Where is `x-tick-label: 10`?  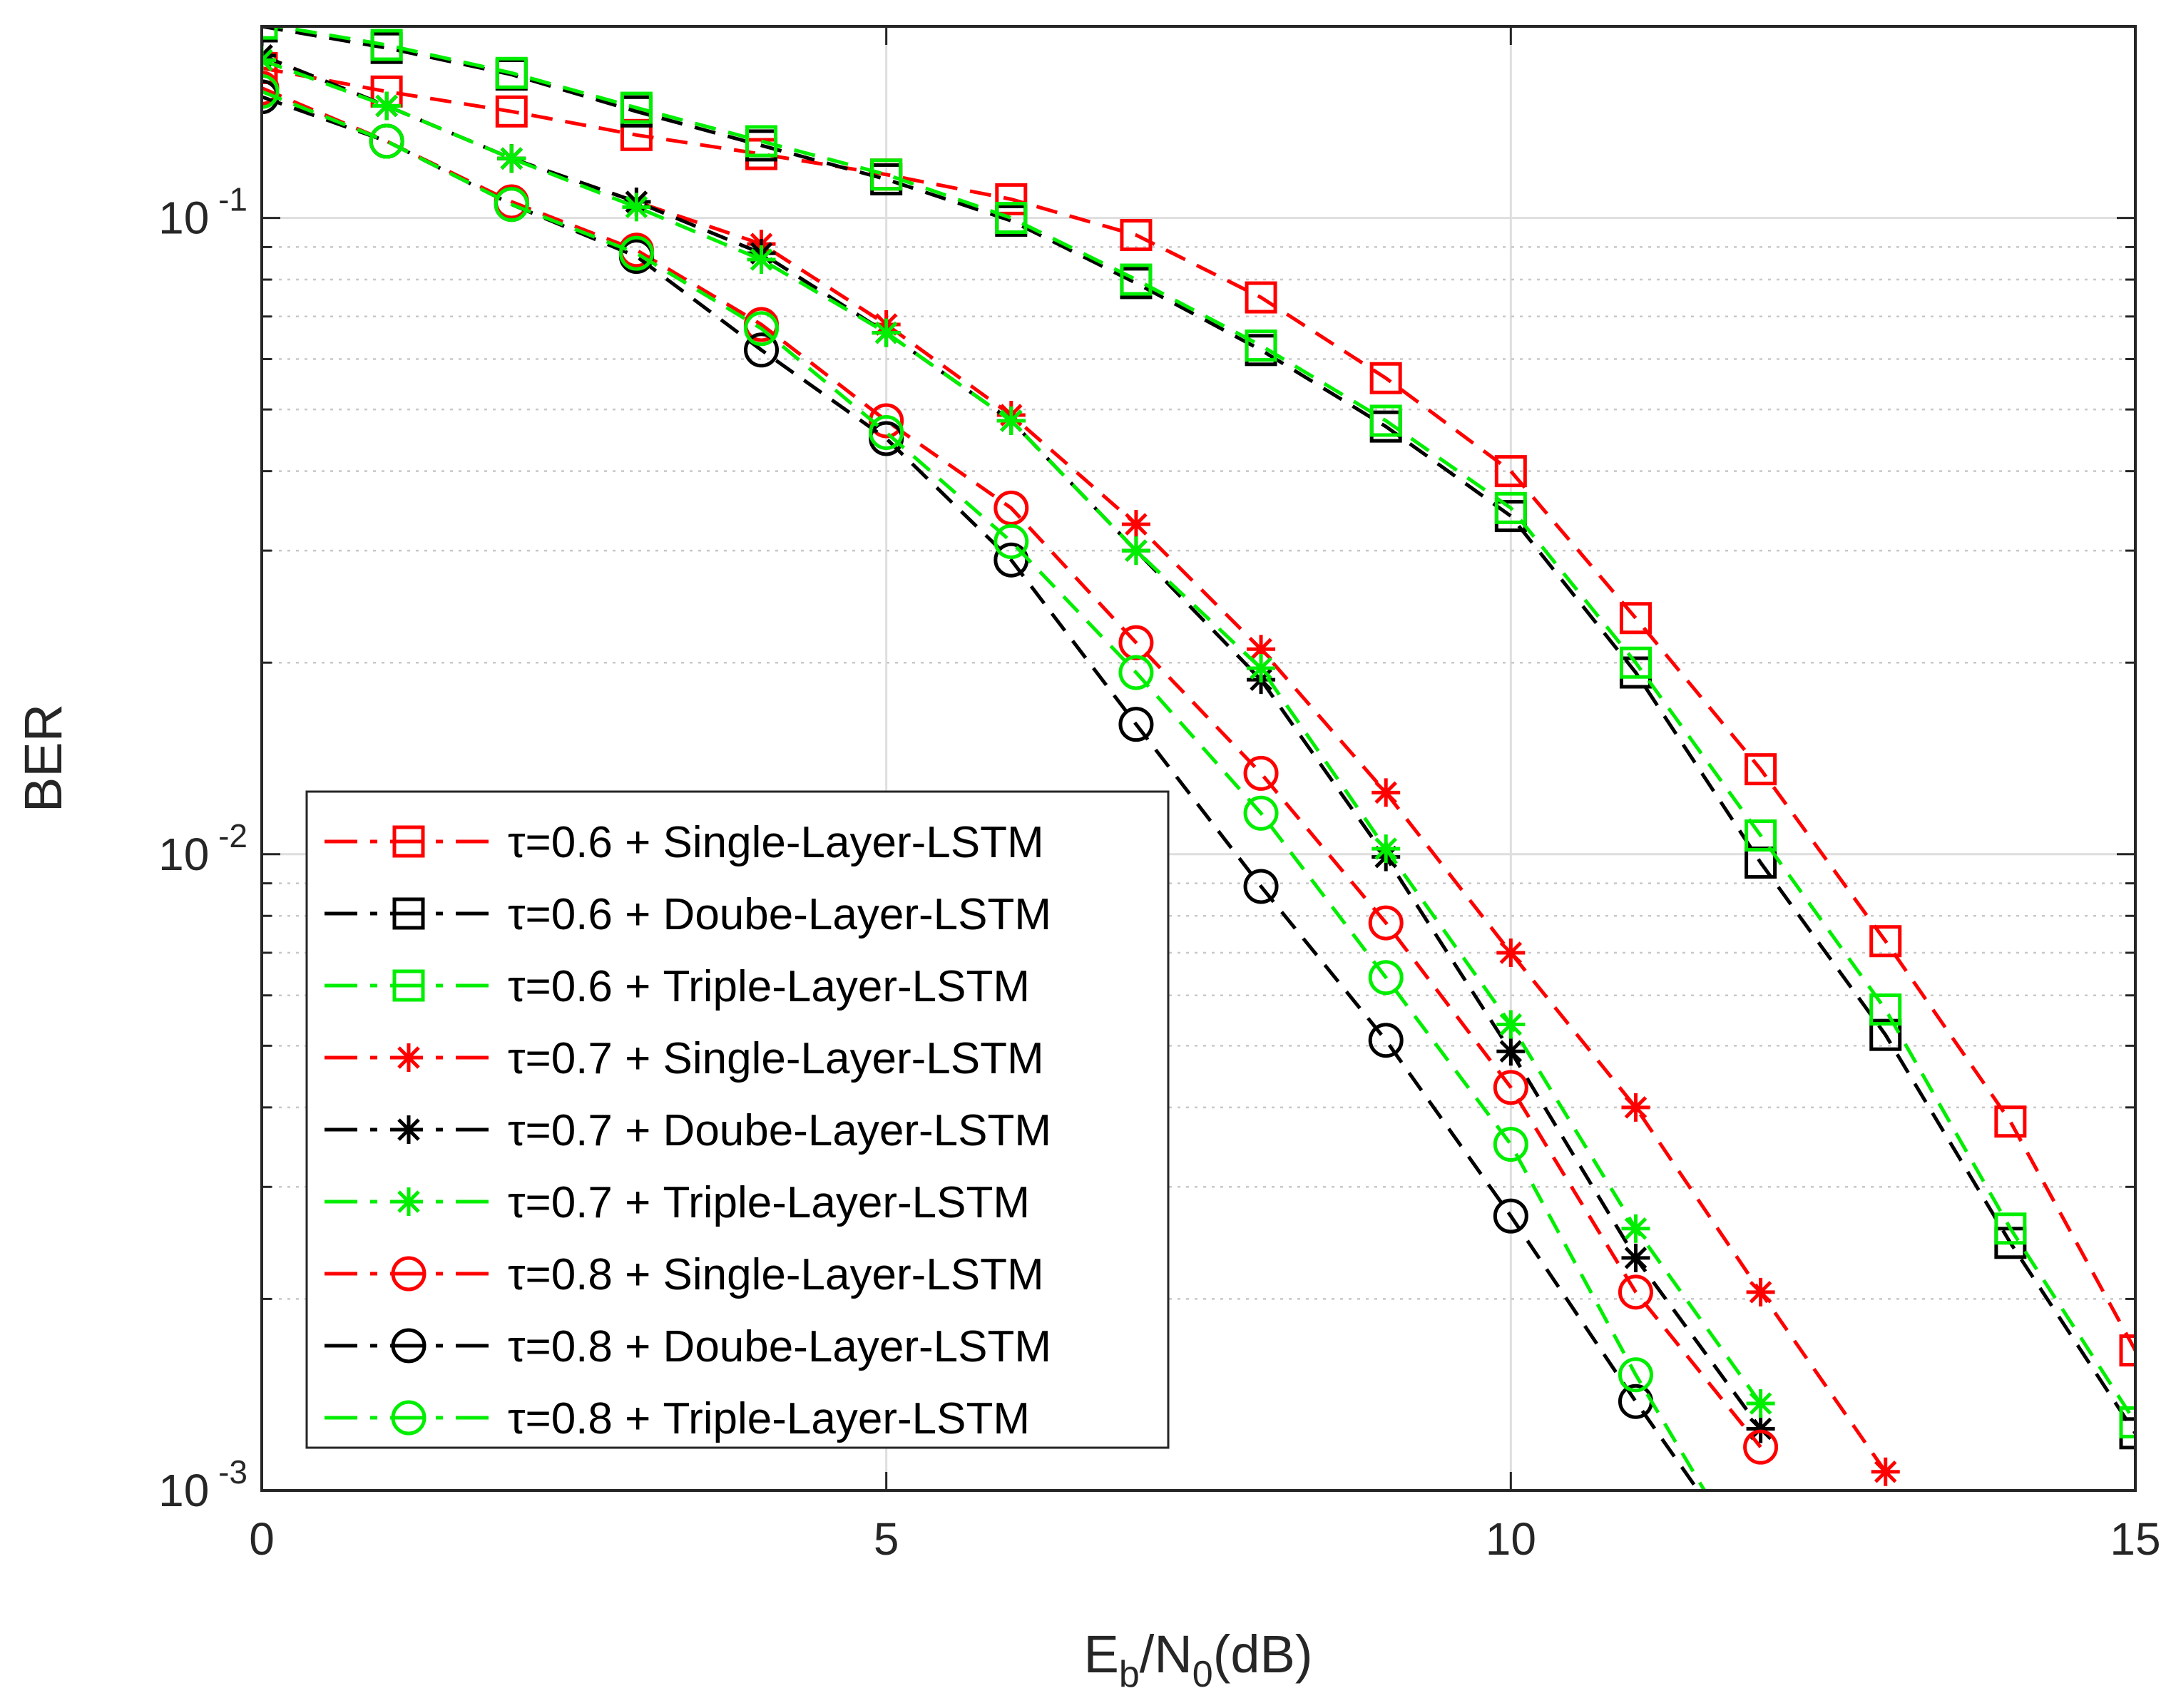 x-tick-label: 10 is located at coordinates (1511, 1539).